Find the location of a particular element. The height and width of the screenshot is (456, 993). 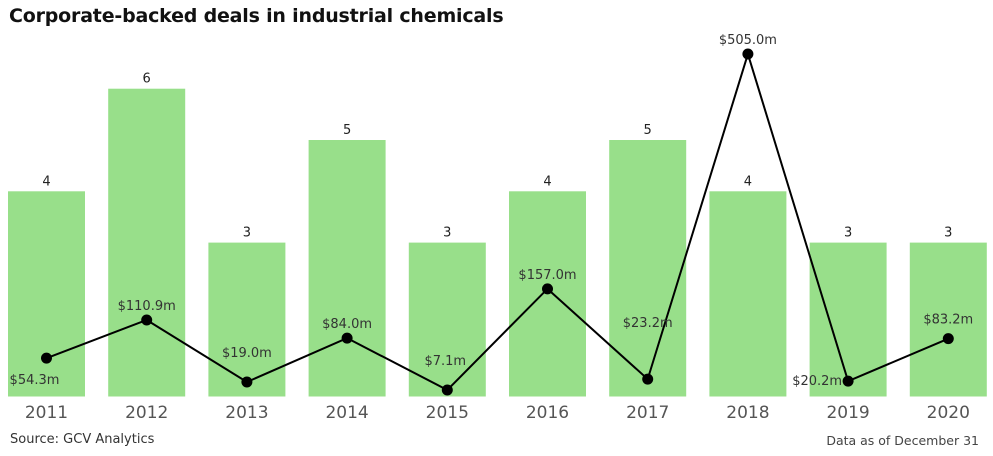

value-point-2014 is located at coordinates (347, 338).